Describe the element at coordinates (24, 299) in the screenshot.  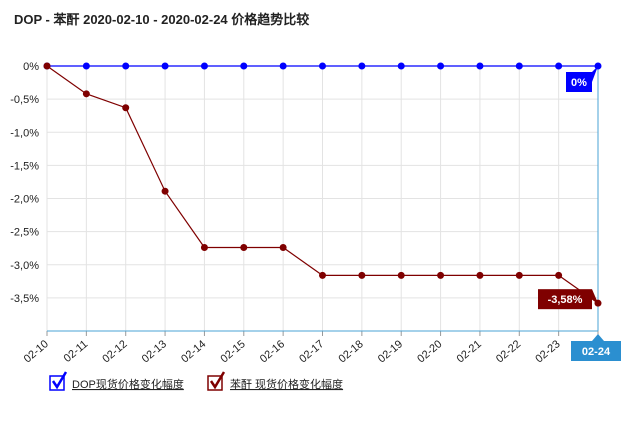
I see `y-tick-label: -3,5%` at that location.